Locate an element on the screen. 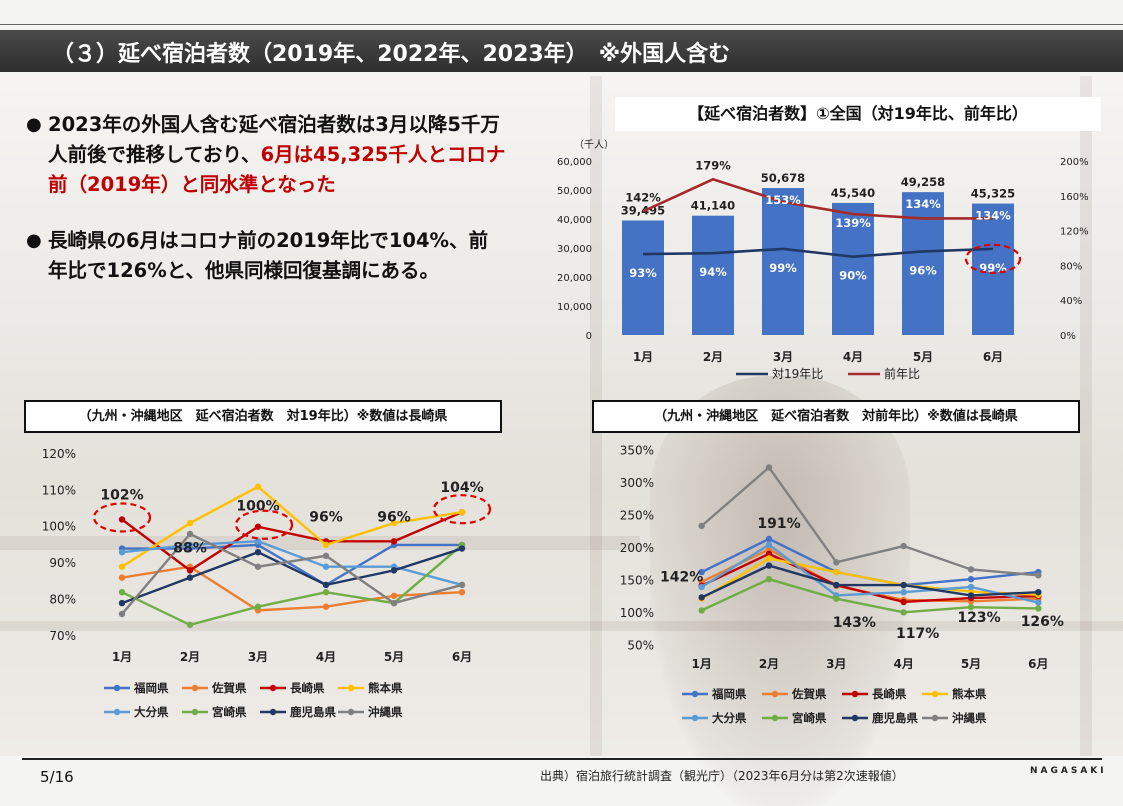 The image size is (1123, 806). y-tick-label: 20,000 is located at coordinates (574, 278).